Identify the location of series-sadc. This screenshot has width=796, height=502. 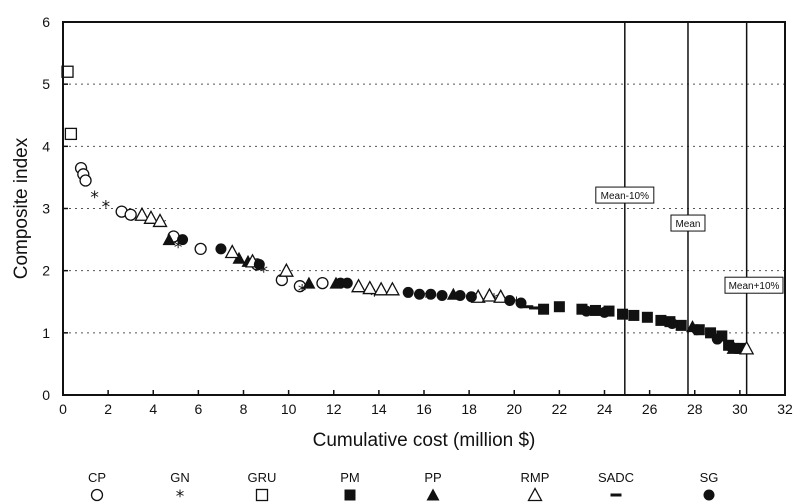
(534, 307).